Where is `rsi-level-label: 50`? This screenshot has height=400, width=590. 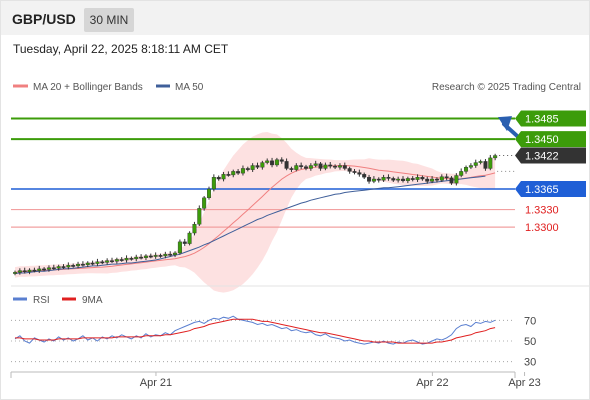 rsi-level-label: 50 is located at coordinates (530, 342).